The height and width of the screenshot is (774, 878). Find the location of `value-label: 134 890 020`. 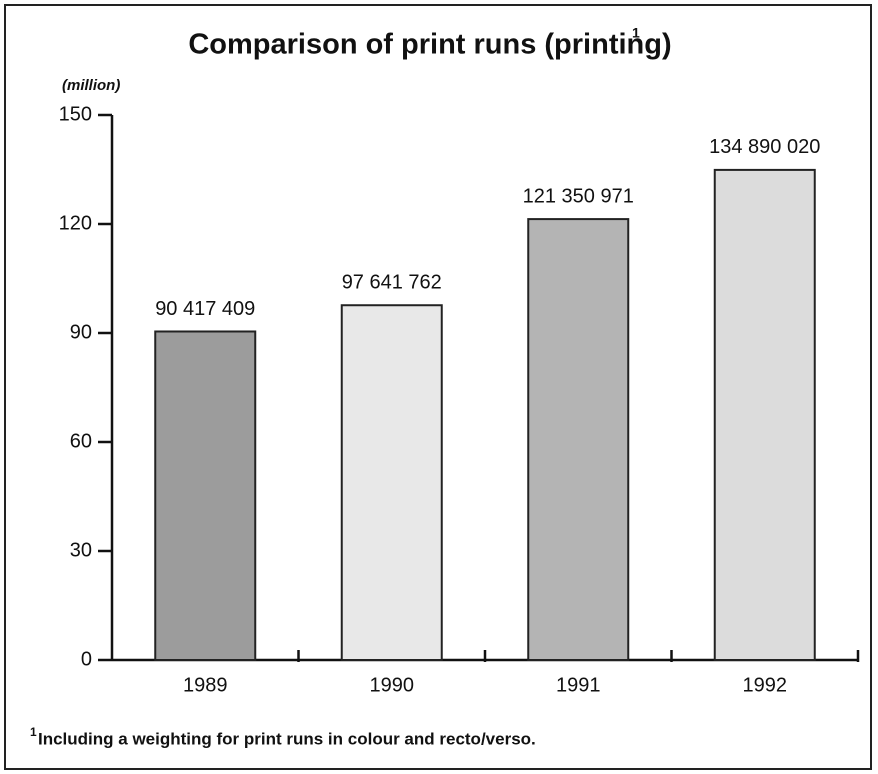

value-label: 134 890 020 is located at coordinates (764, 147).